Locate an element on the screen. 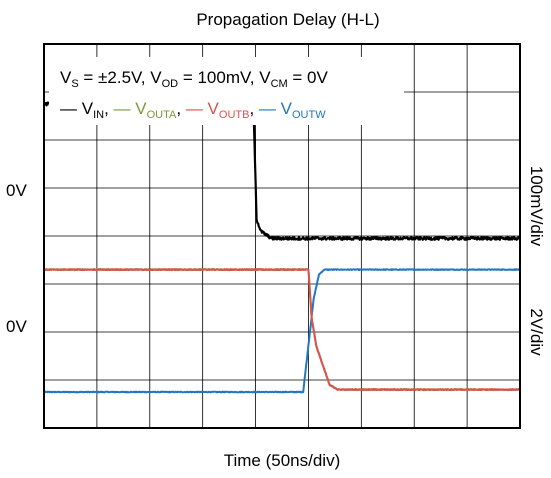 The image size is (551, 478). legend-entry-subscript: OUTB is located at coordinates (234, 115).